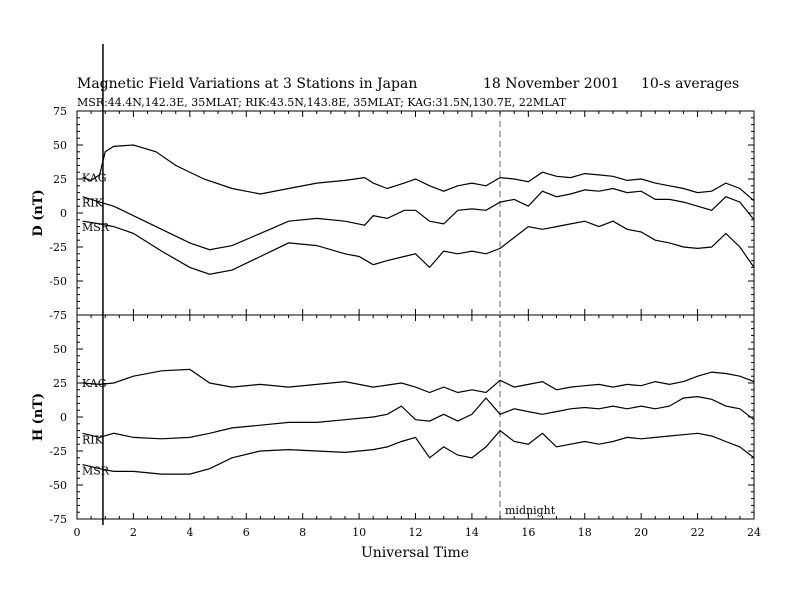 The image size is (792, 612). Describe the element at coordinates (416, 532) in the screenshot. I see `x-tick-label: 12` at that location.